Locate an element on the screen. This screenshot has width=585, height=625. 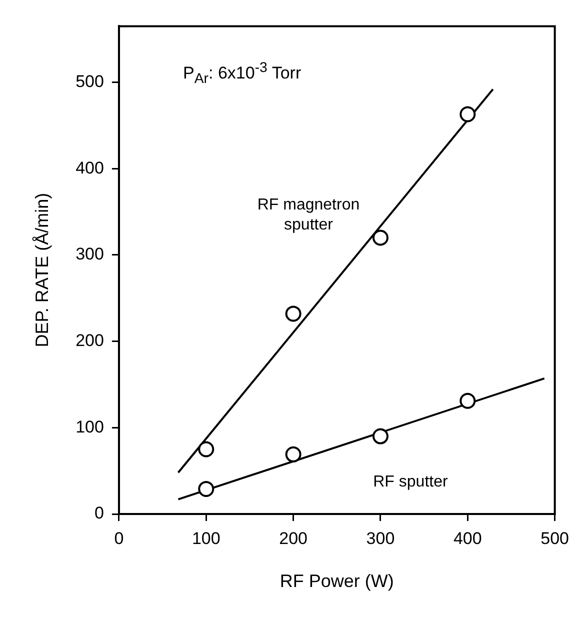
y-tick-label: 500 is located at coordinates (90, 82).